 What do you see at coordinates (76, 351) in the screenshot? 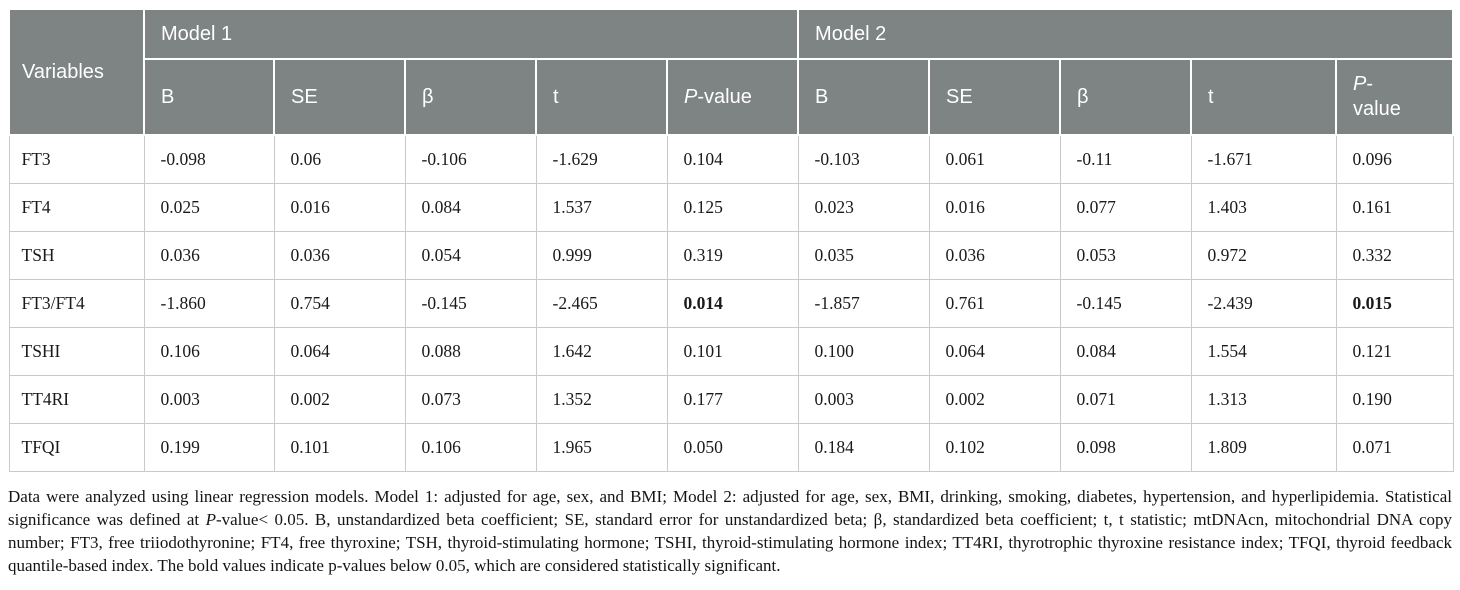
I see `row-label: TSHI` at bounding box center [76, 351].